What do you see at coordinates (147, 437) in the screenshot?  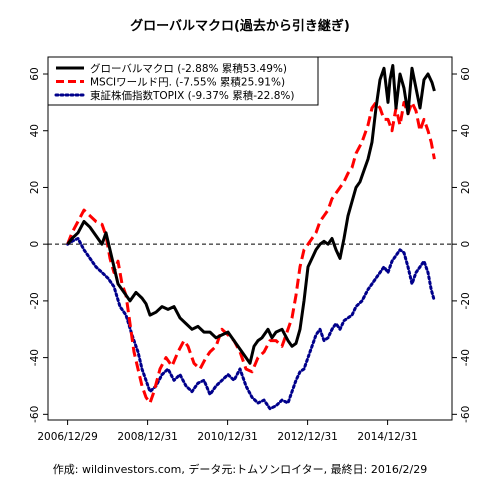 I see `x-tick-label: 2008/12/31` at bounding box center [147, 437].